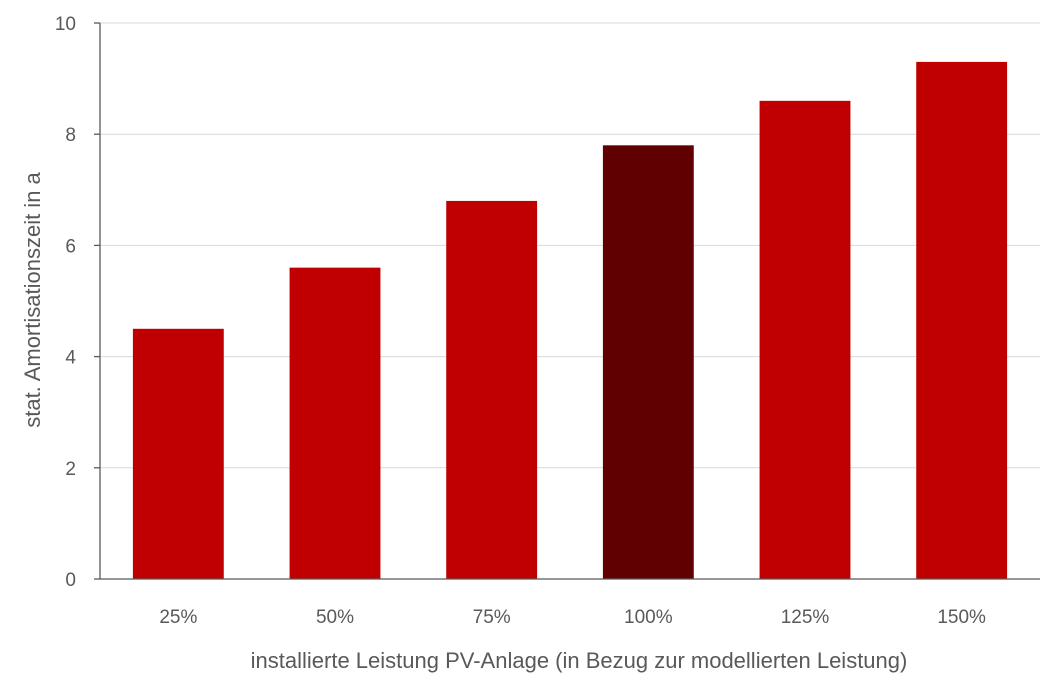  I want to click on x-tick-label: 50%, so click(335, 617).